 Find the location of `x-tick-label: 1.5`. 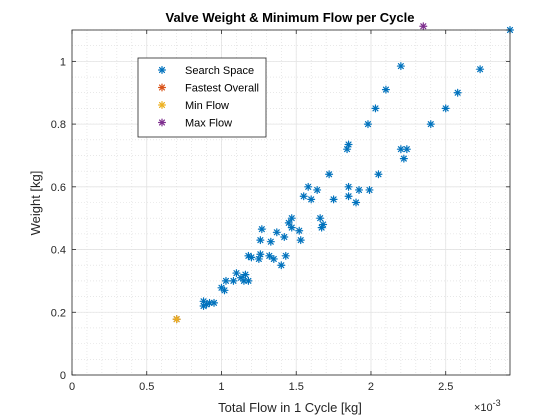

x-tick-label: 1.5 is located at coordinates (296, 387).